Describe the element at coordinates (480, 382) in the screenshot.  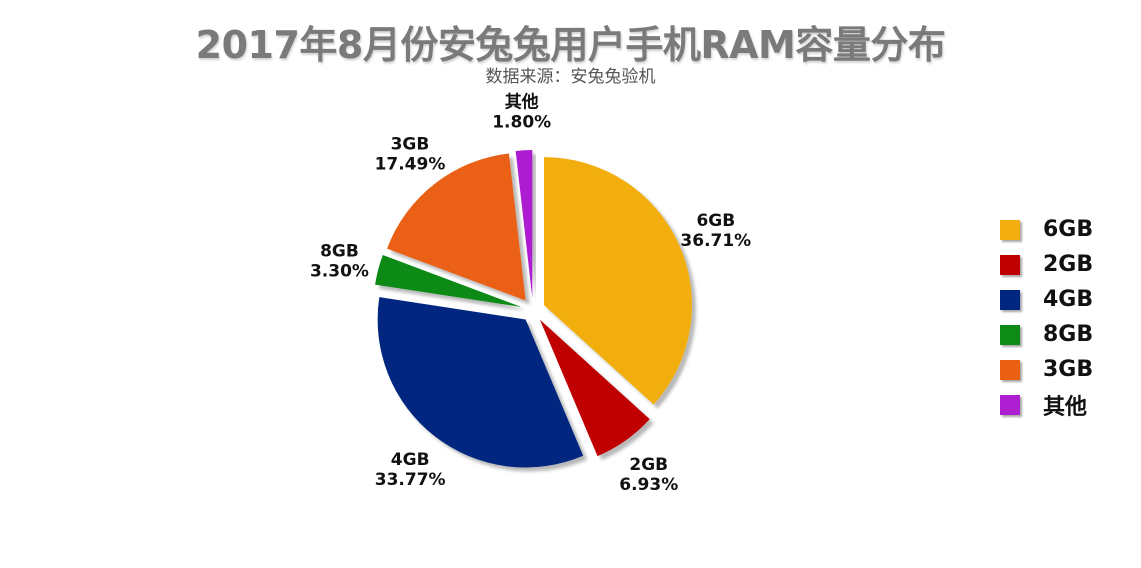
I see `pie-slice-4gb` at that location.